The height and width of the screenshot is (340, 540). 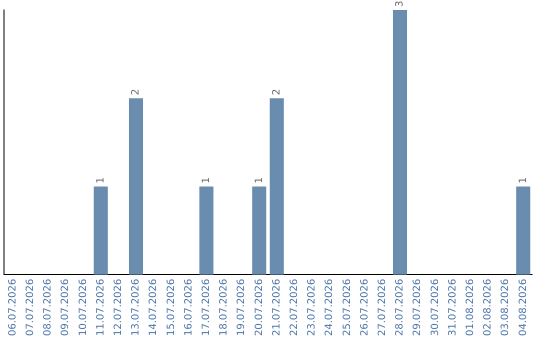 What do you see at coordinates (364, 307) in the screenshot?
I see `x-tick-label: 26.07.2026` at bounding box center [364, 307].